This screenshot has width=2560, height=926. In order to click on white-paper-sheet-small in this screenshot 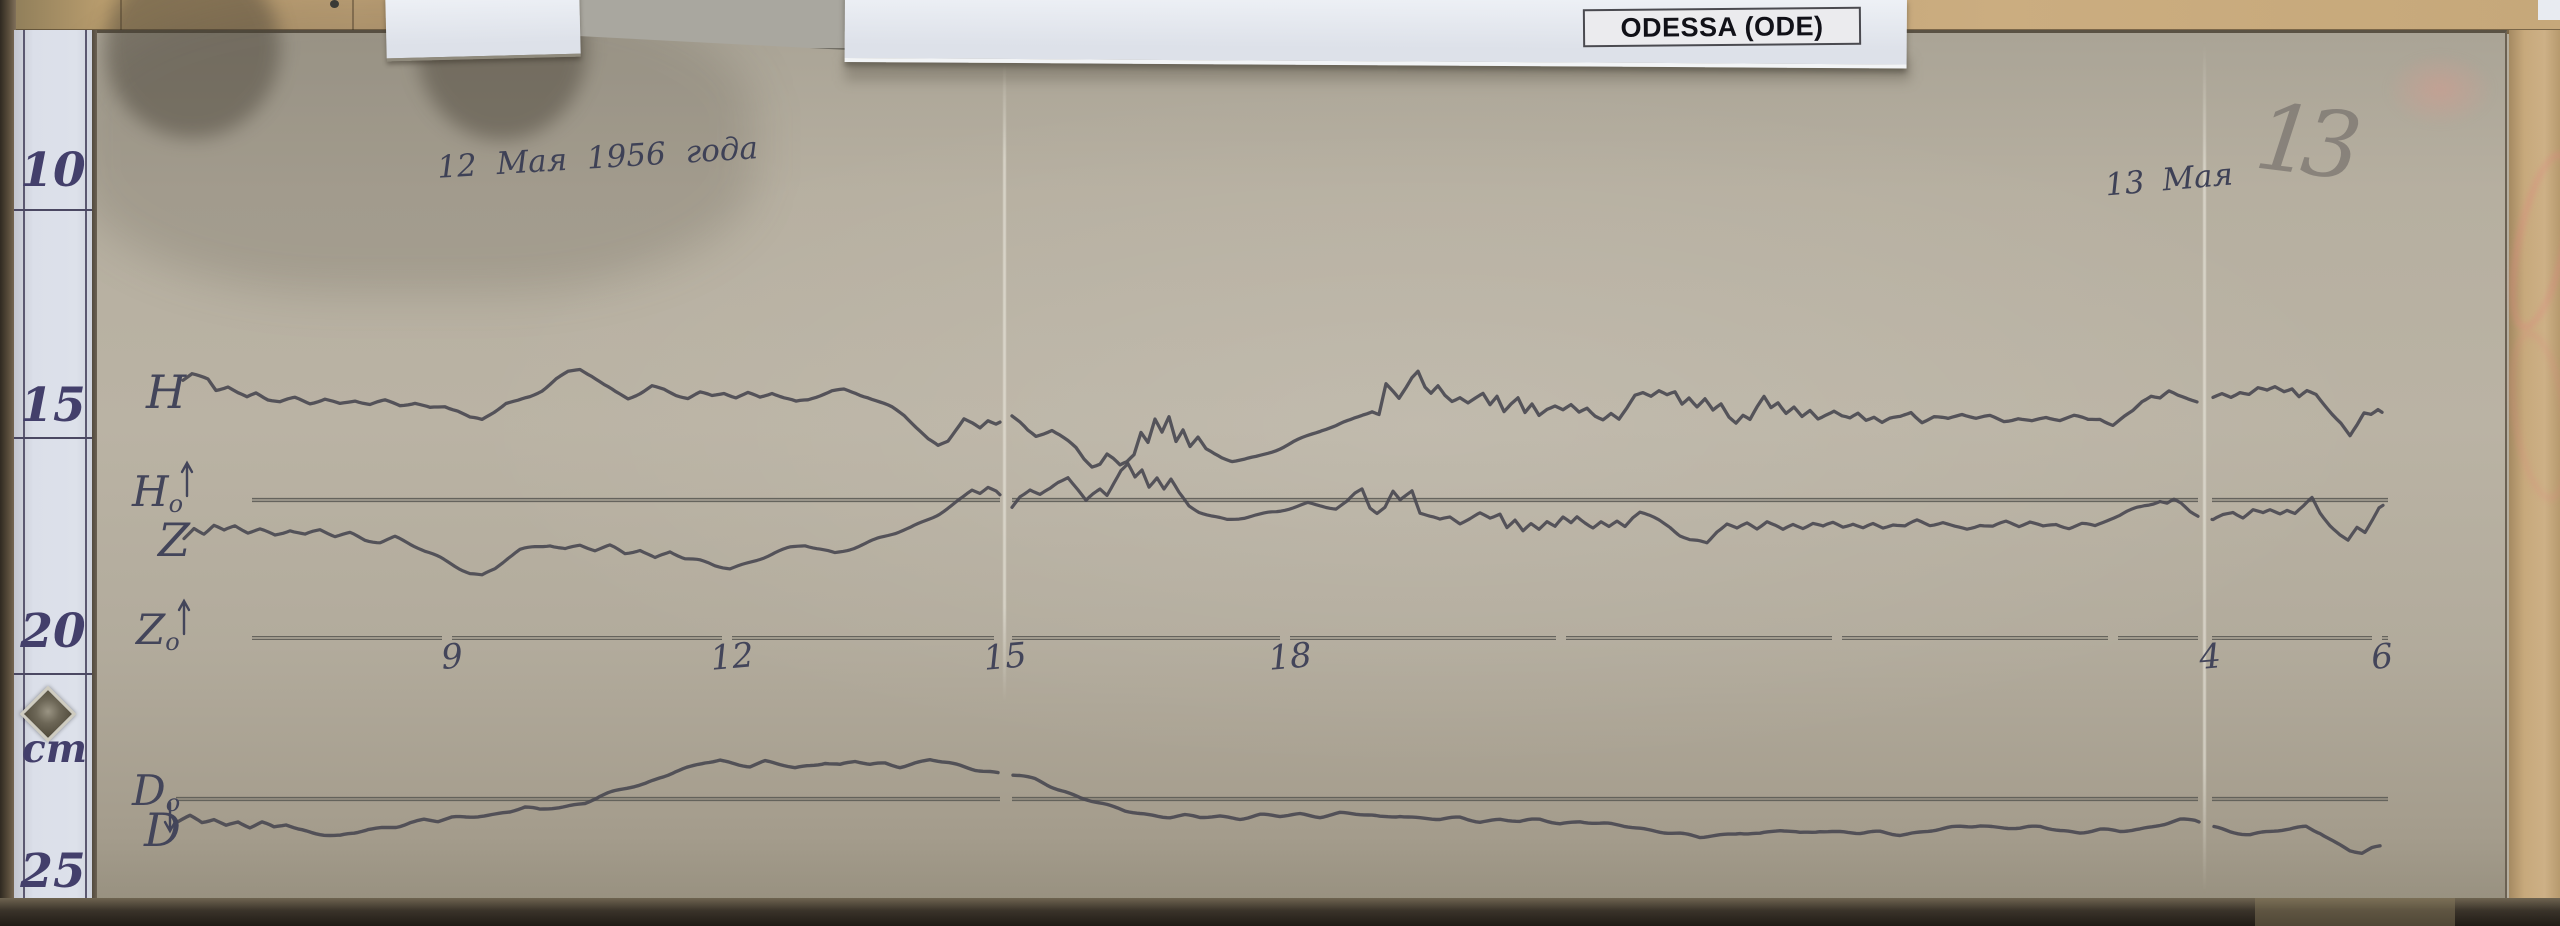, I will do `click(483, 31)`.